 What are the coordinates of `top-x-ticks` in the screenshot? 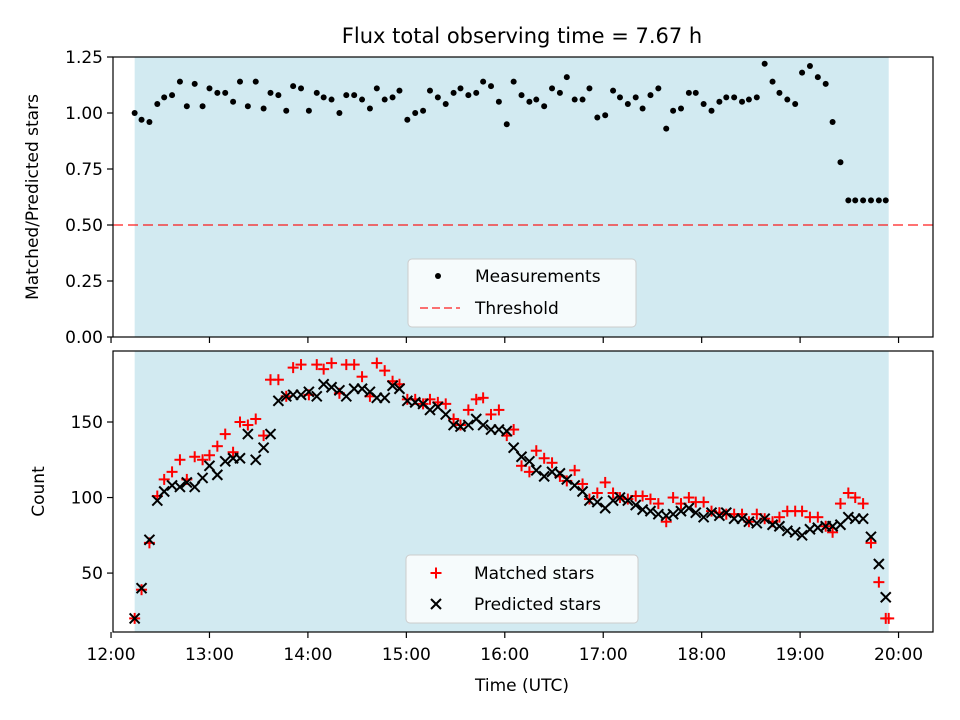 It's located at (505, 340).